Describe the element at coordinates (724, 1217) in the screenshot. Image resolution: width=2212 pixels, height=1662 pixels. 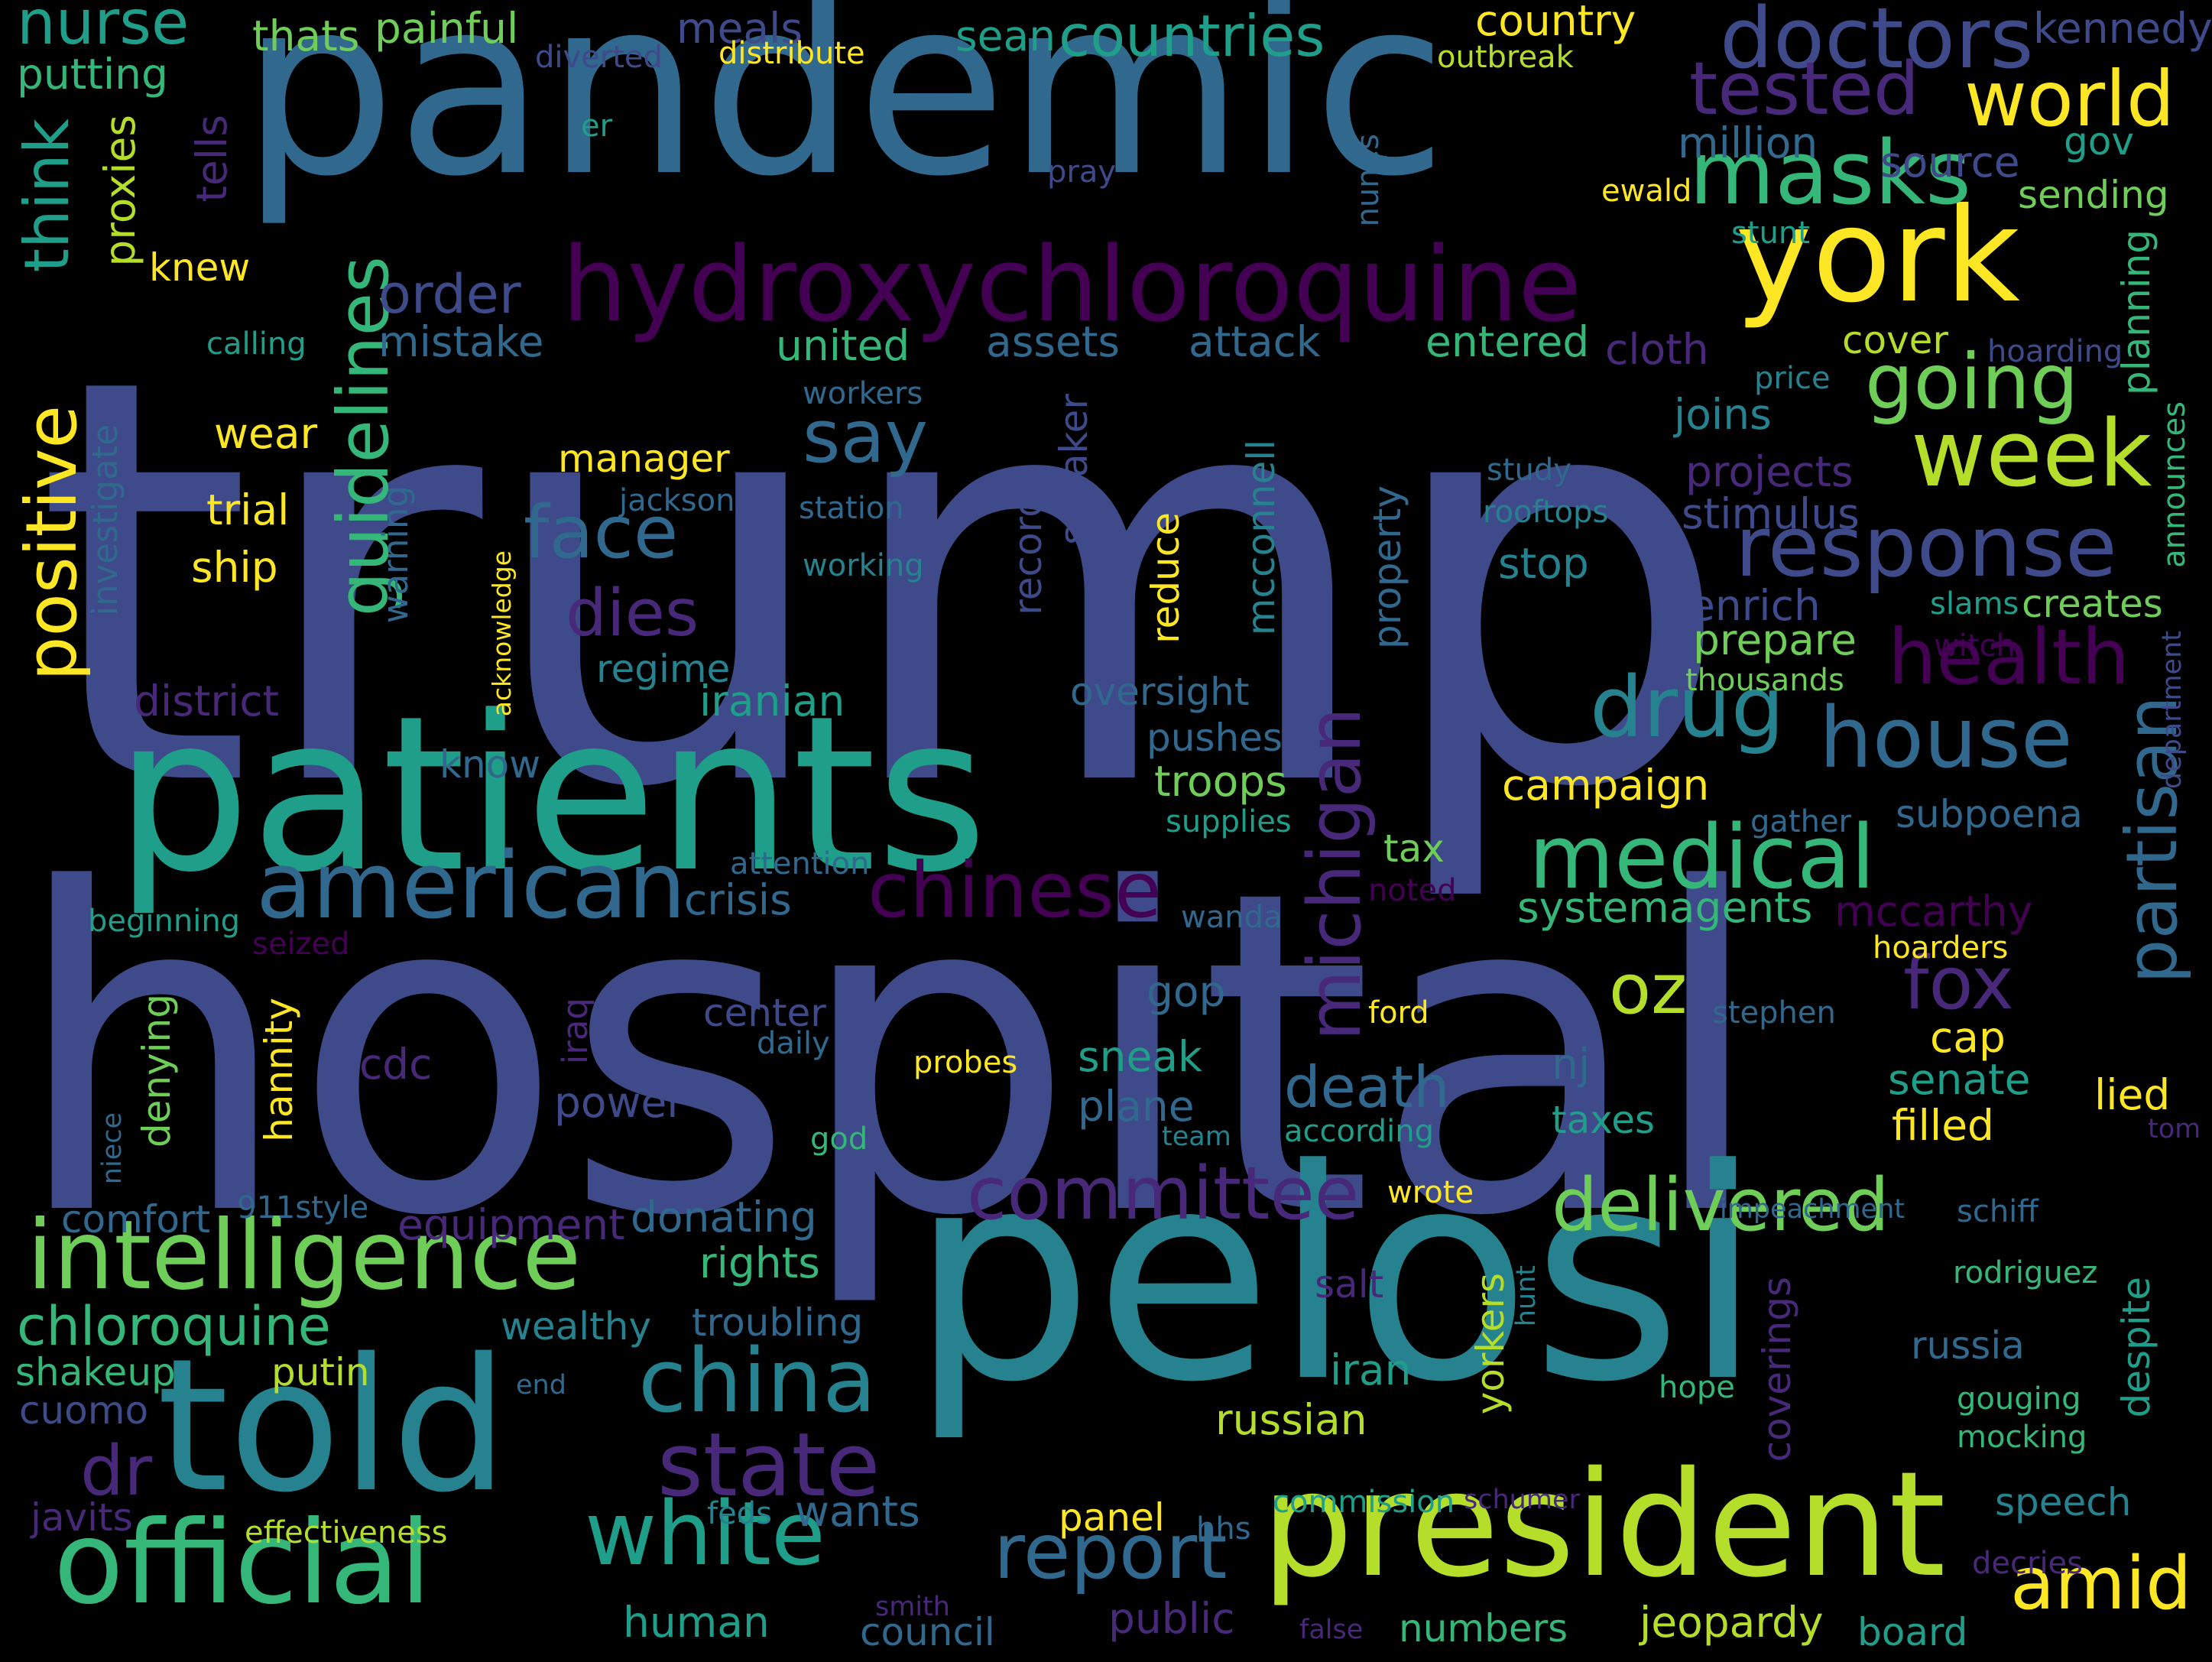
I see `word-donating: donating` at that location.